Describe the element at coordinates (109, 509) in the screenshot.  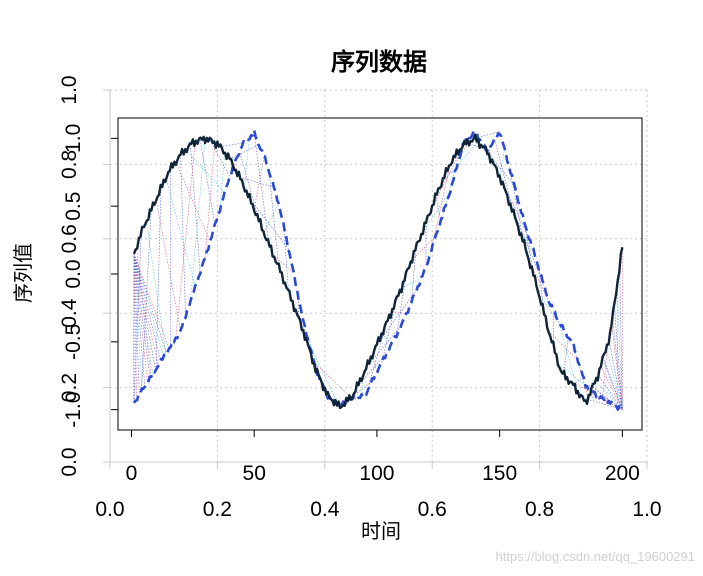
I see `outer-x-tick-label: 0.0` at that location.